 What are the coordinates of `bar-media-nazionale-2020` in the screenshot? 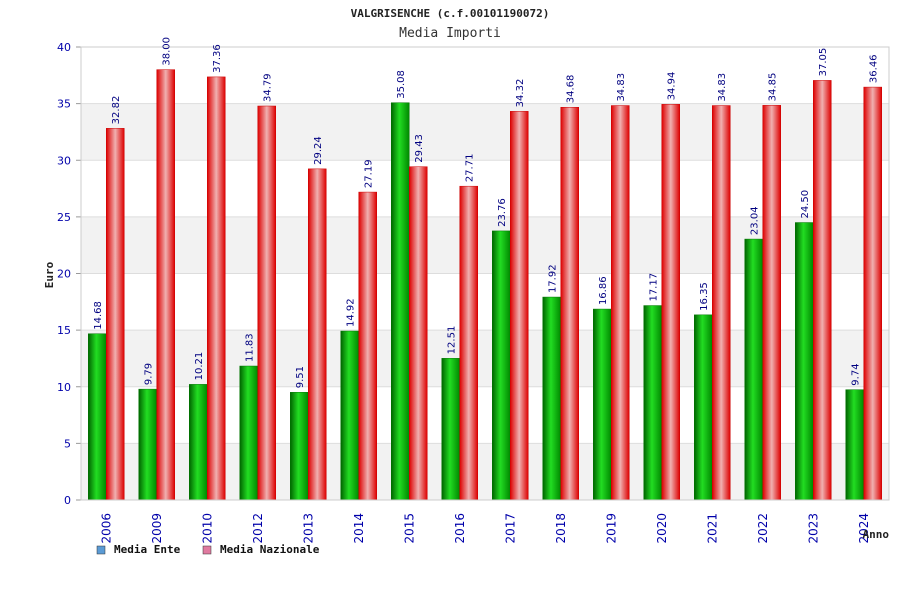 It's located at (670, 302).